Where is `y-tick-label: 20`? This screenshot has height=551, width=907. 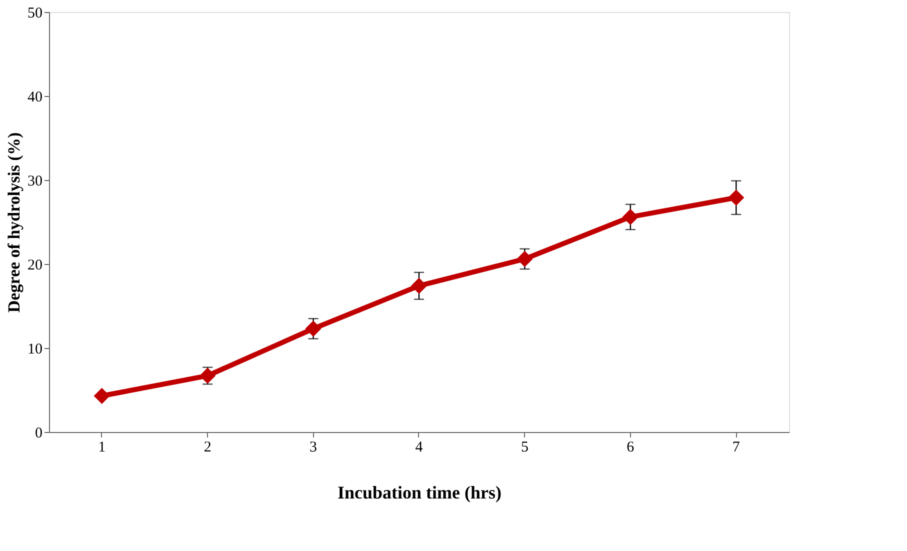
y-tick-label: 20 is located at coordinates (35, 266).